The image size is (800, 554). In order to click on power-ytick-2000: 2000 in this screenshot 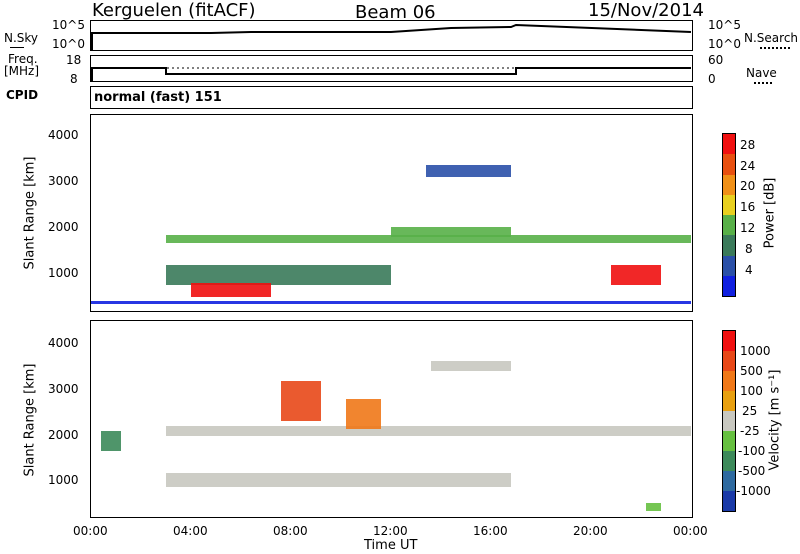, I will do `click(63, 227)`.